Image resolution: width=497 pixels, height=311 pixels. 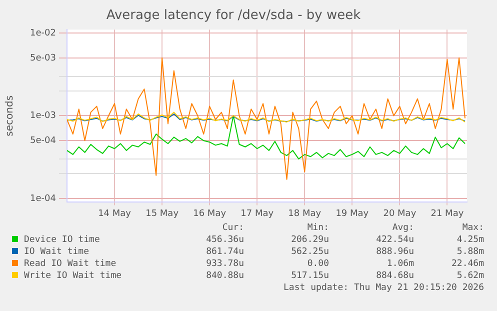 What do you see at coordinates (43, 33) in the screenshot?
I see `y-tick-label: 1e-02` at bounding box center [43, 33].